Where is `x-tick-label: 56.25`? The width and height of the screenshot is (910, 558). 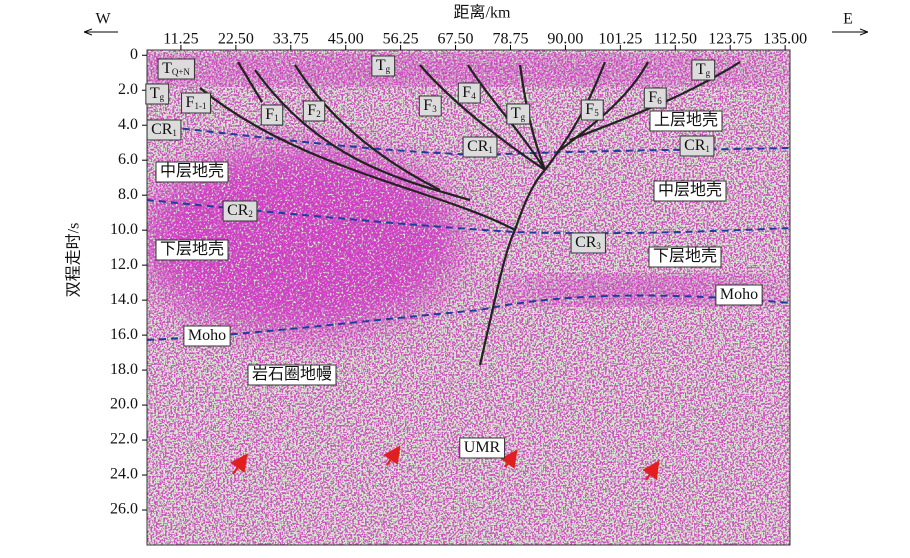 x-tick-label: 56.25 is located at coordinates (401, 39).